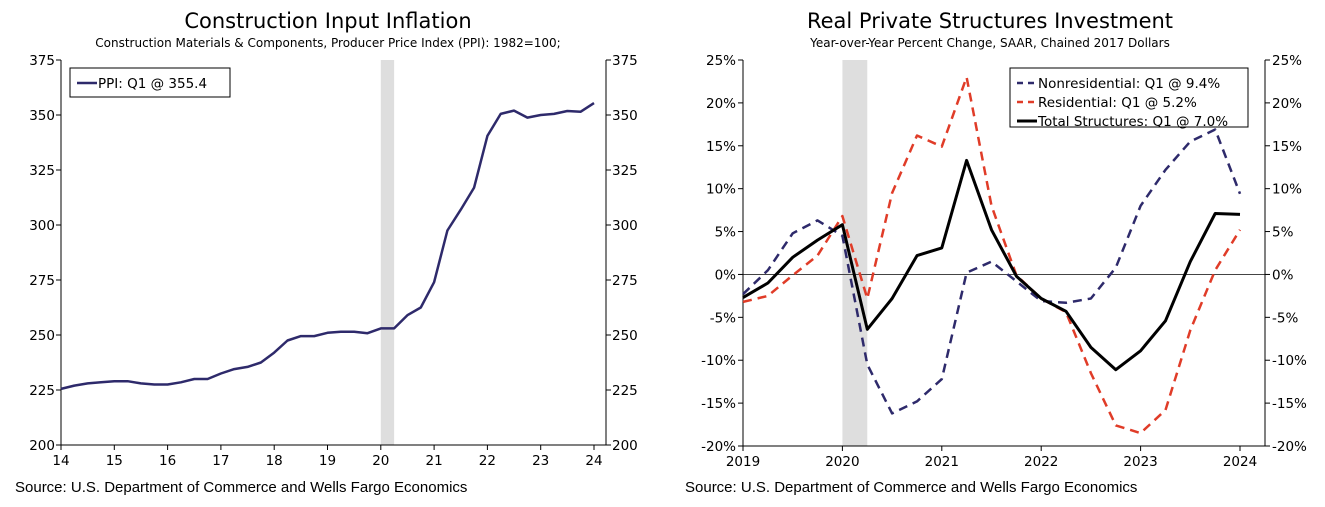 Image resolution: width=1325 pixels, height=507 pixels. Describe the element at coordinates (1285, 318) in the screenshot. I see `y-tick-label-right: -5%` at that location.